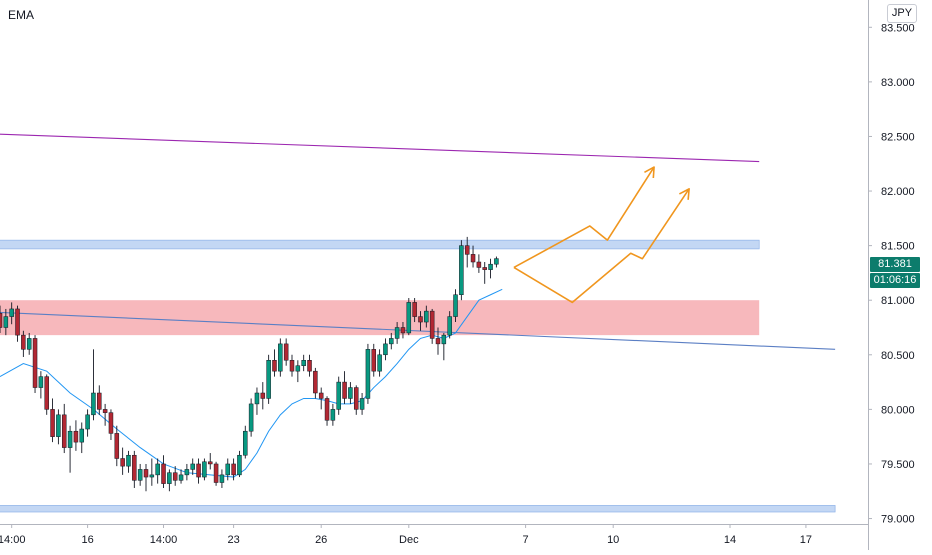 The height and width of the screenshot is (555, 932). What do you see at coordinates (526, 540) in the screenshot?
I see `time-tick-label: 7` at bounding box center [526, 540].